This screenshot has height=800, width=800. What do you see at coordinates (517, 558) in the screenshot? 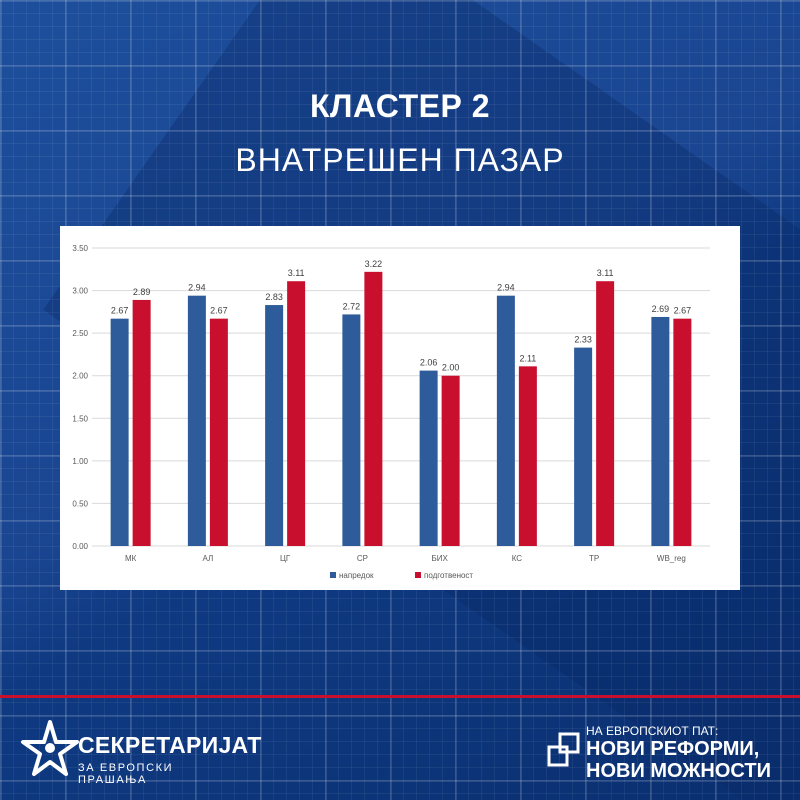
I see `x-tick-label: КС` at bounding box center [517, 558].